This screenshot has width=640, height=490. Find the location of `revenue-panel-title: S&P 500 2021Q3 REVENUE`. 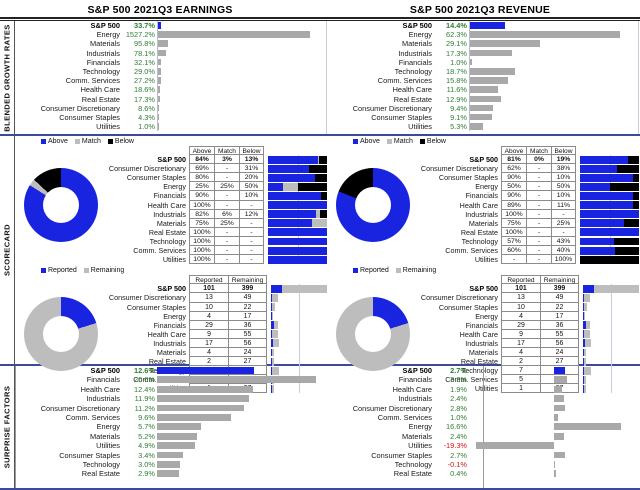

revenue-panel-title: S&P 500 2021Q3 REVENUE is located at coordinates (480, 10).